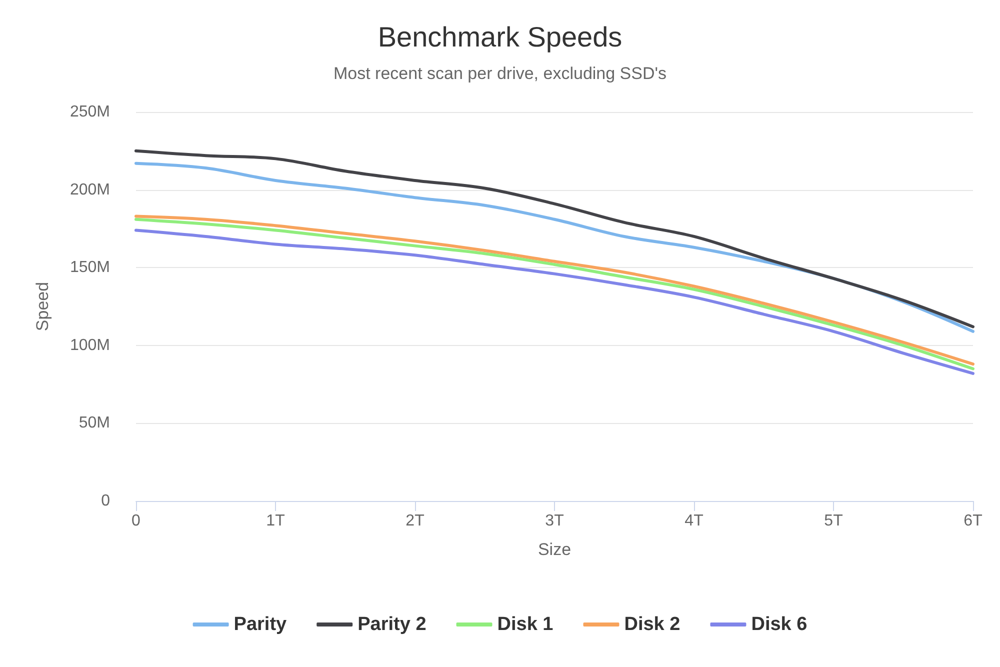 The width and height of the screenshot is (1000, 667). I want to click on legend-label: Disk 1, so click(525, 624).